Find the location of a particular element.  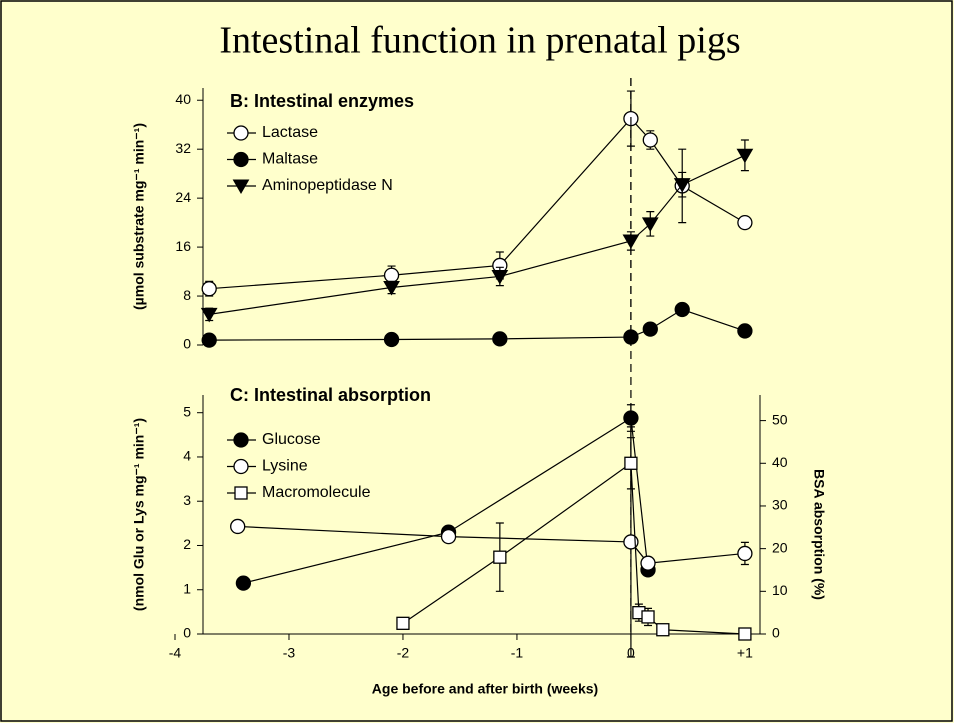

legend-label: Macromolecule is located at coordinates (316, 492).